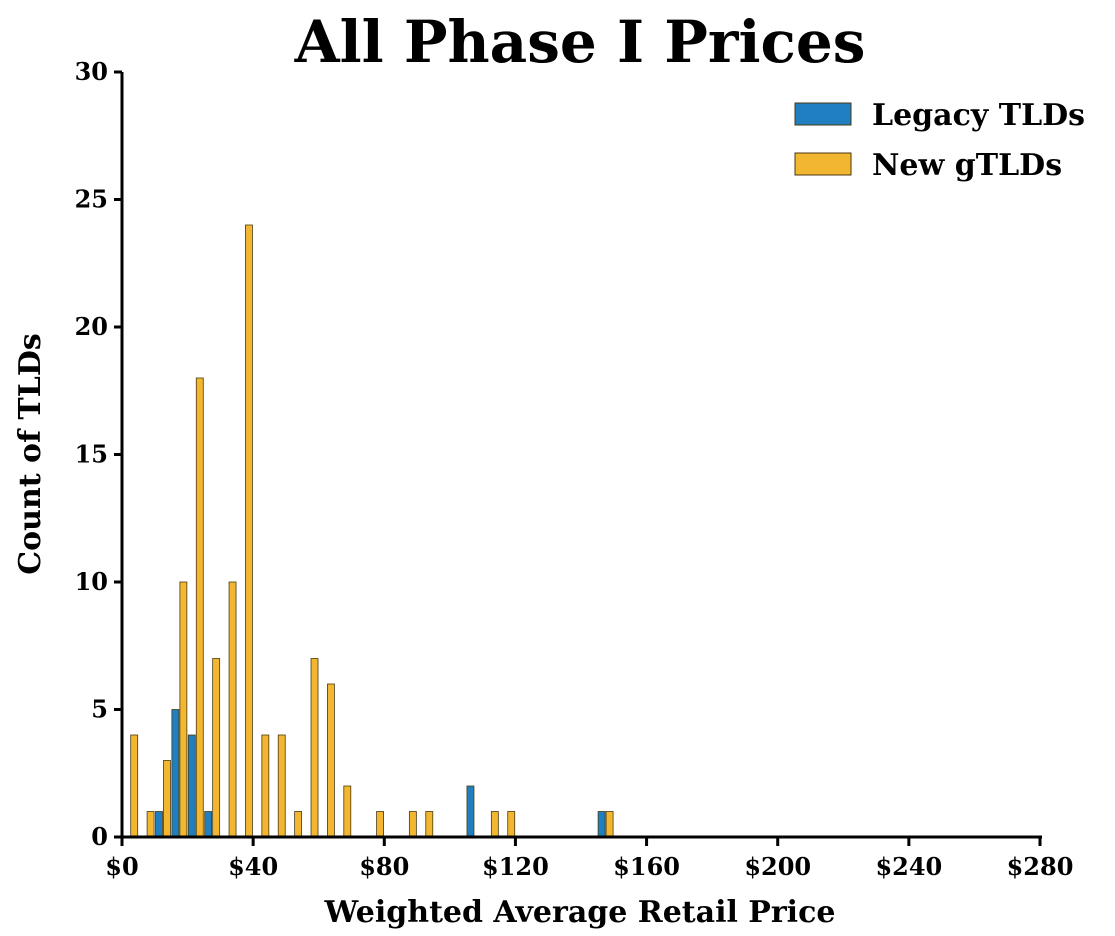 The width and height of the screenshot is (1115, 936). Describe the element at coordinates (91, 71) in the screenshot. I see `y-tick-label-6: 30` at that location.